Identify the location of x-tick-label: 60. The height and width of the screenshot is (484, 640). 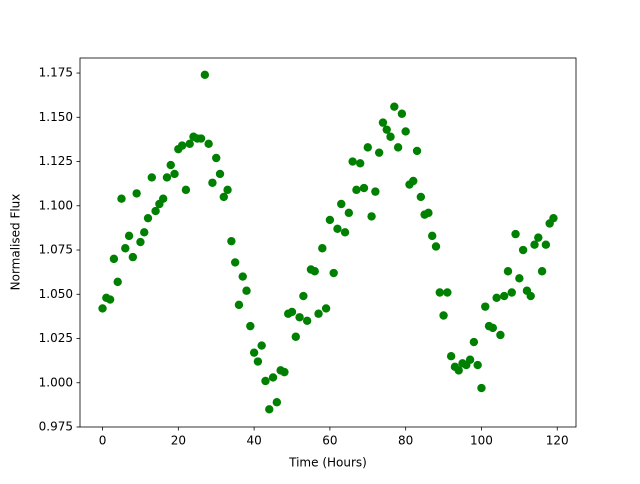
(329, 441).